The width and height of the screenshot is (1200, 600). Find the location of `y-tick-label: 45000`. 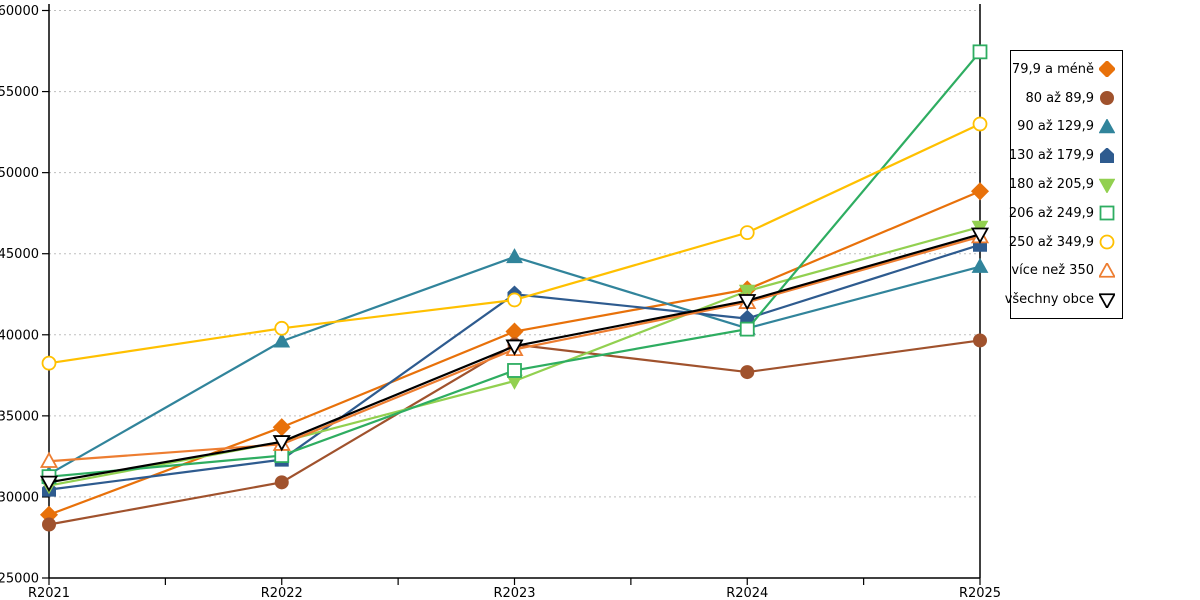

y-tick-label: 45000 is located at coordinates (19, 254).